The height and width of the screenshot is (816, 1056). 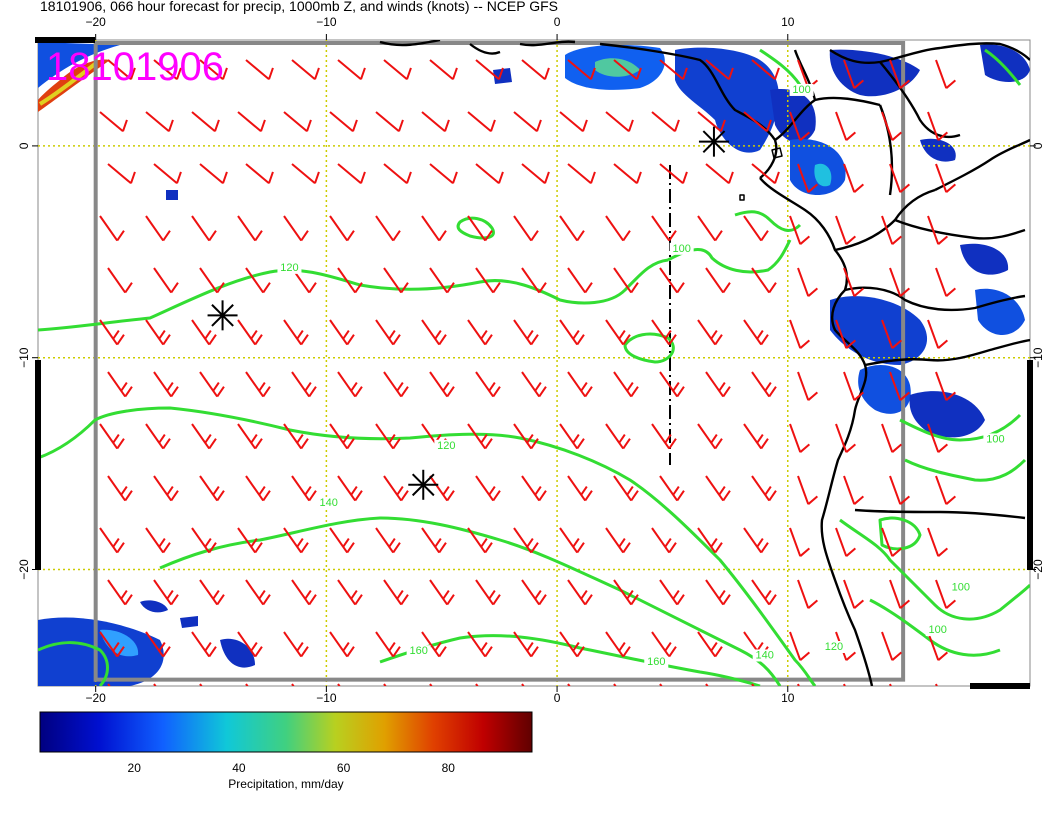 I want to click on contour-sw-corner, so click(x=73, y=663).